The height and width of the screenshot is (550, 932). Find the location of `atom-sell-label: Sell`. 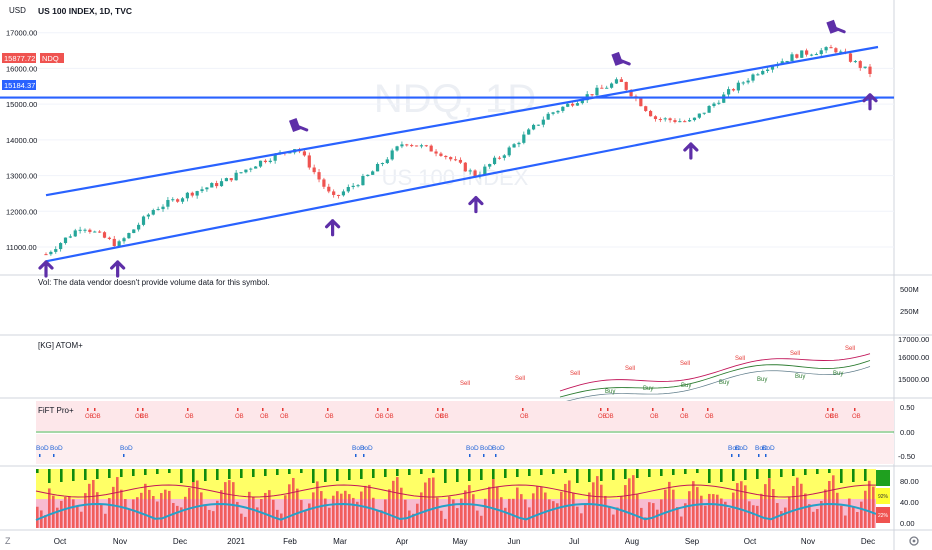

atom-sell-label: Sell is located at coordinates (795, 354).